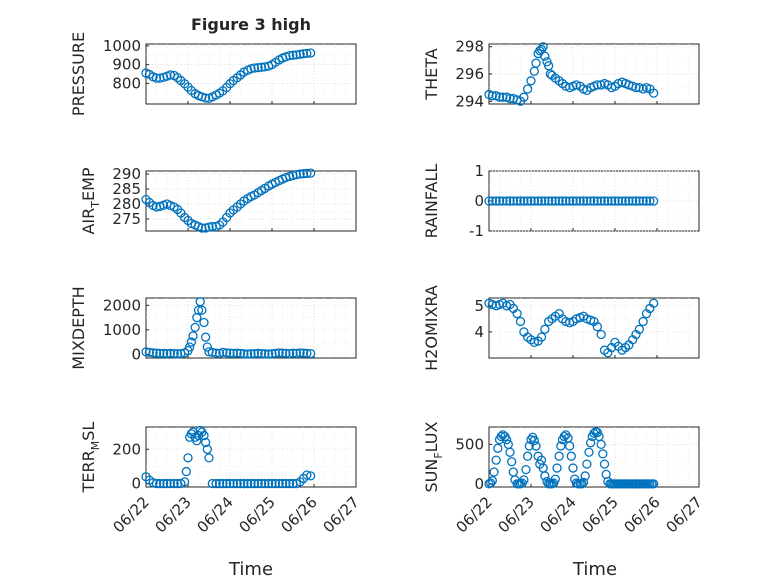  Describe the element at coordinates (594, 569) in the screenshot. I see `x-axis-label-right: Time` at that location.